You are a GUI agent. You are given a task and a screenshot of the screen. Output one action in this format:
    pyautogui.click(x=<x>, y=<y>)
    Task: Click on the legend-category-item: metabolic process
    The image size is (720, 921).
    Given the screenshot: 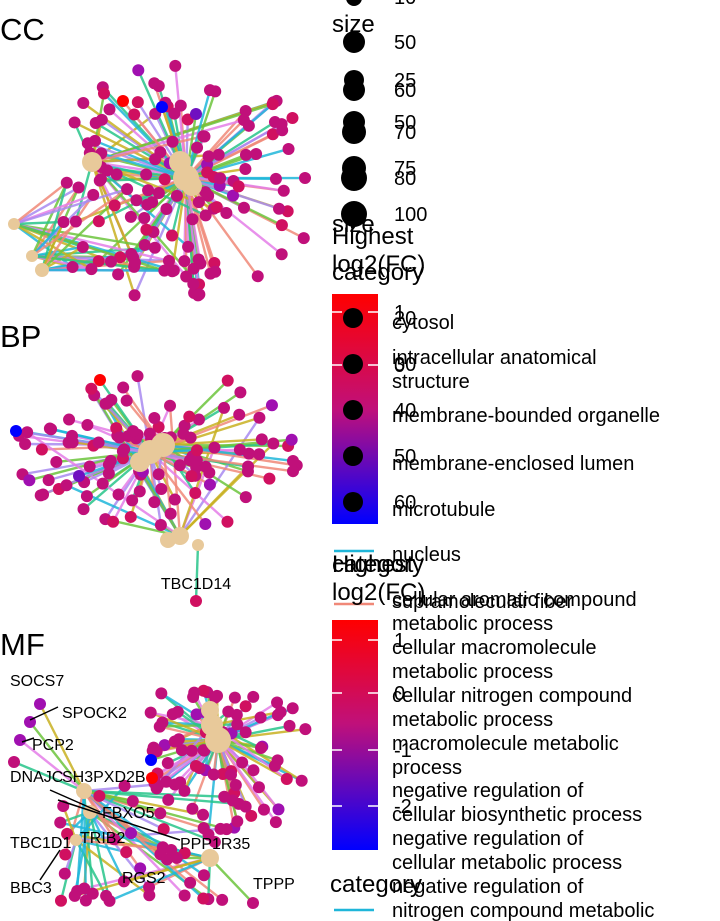 What is the action you would take?
    pyautogui.click(x=472, y=720)
    